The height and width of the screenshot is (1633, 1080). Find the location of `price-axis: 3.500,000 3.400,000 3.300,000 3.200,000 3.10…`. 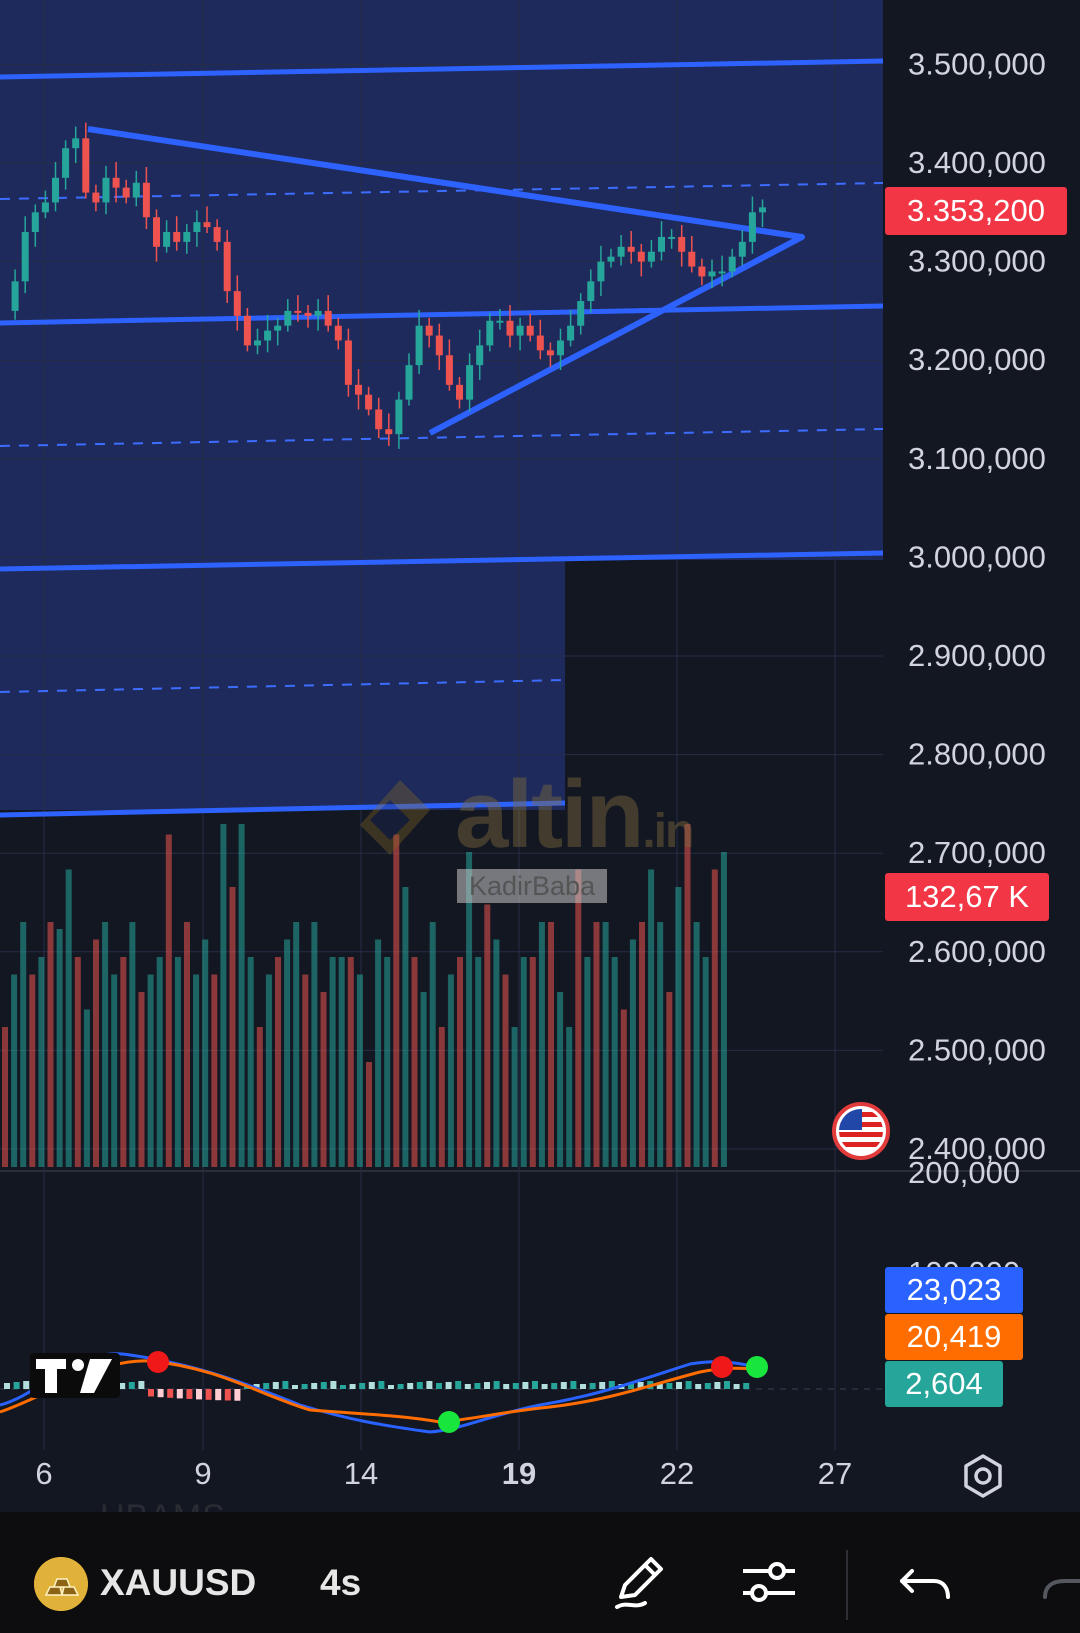

price-axis: 3.500,000 3.400,000 3.300,000 3.200,000 3.10… is located at coordinates (977, 606).